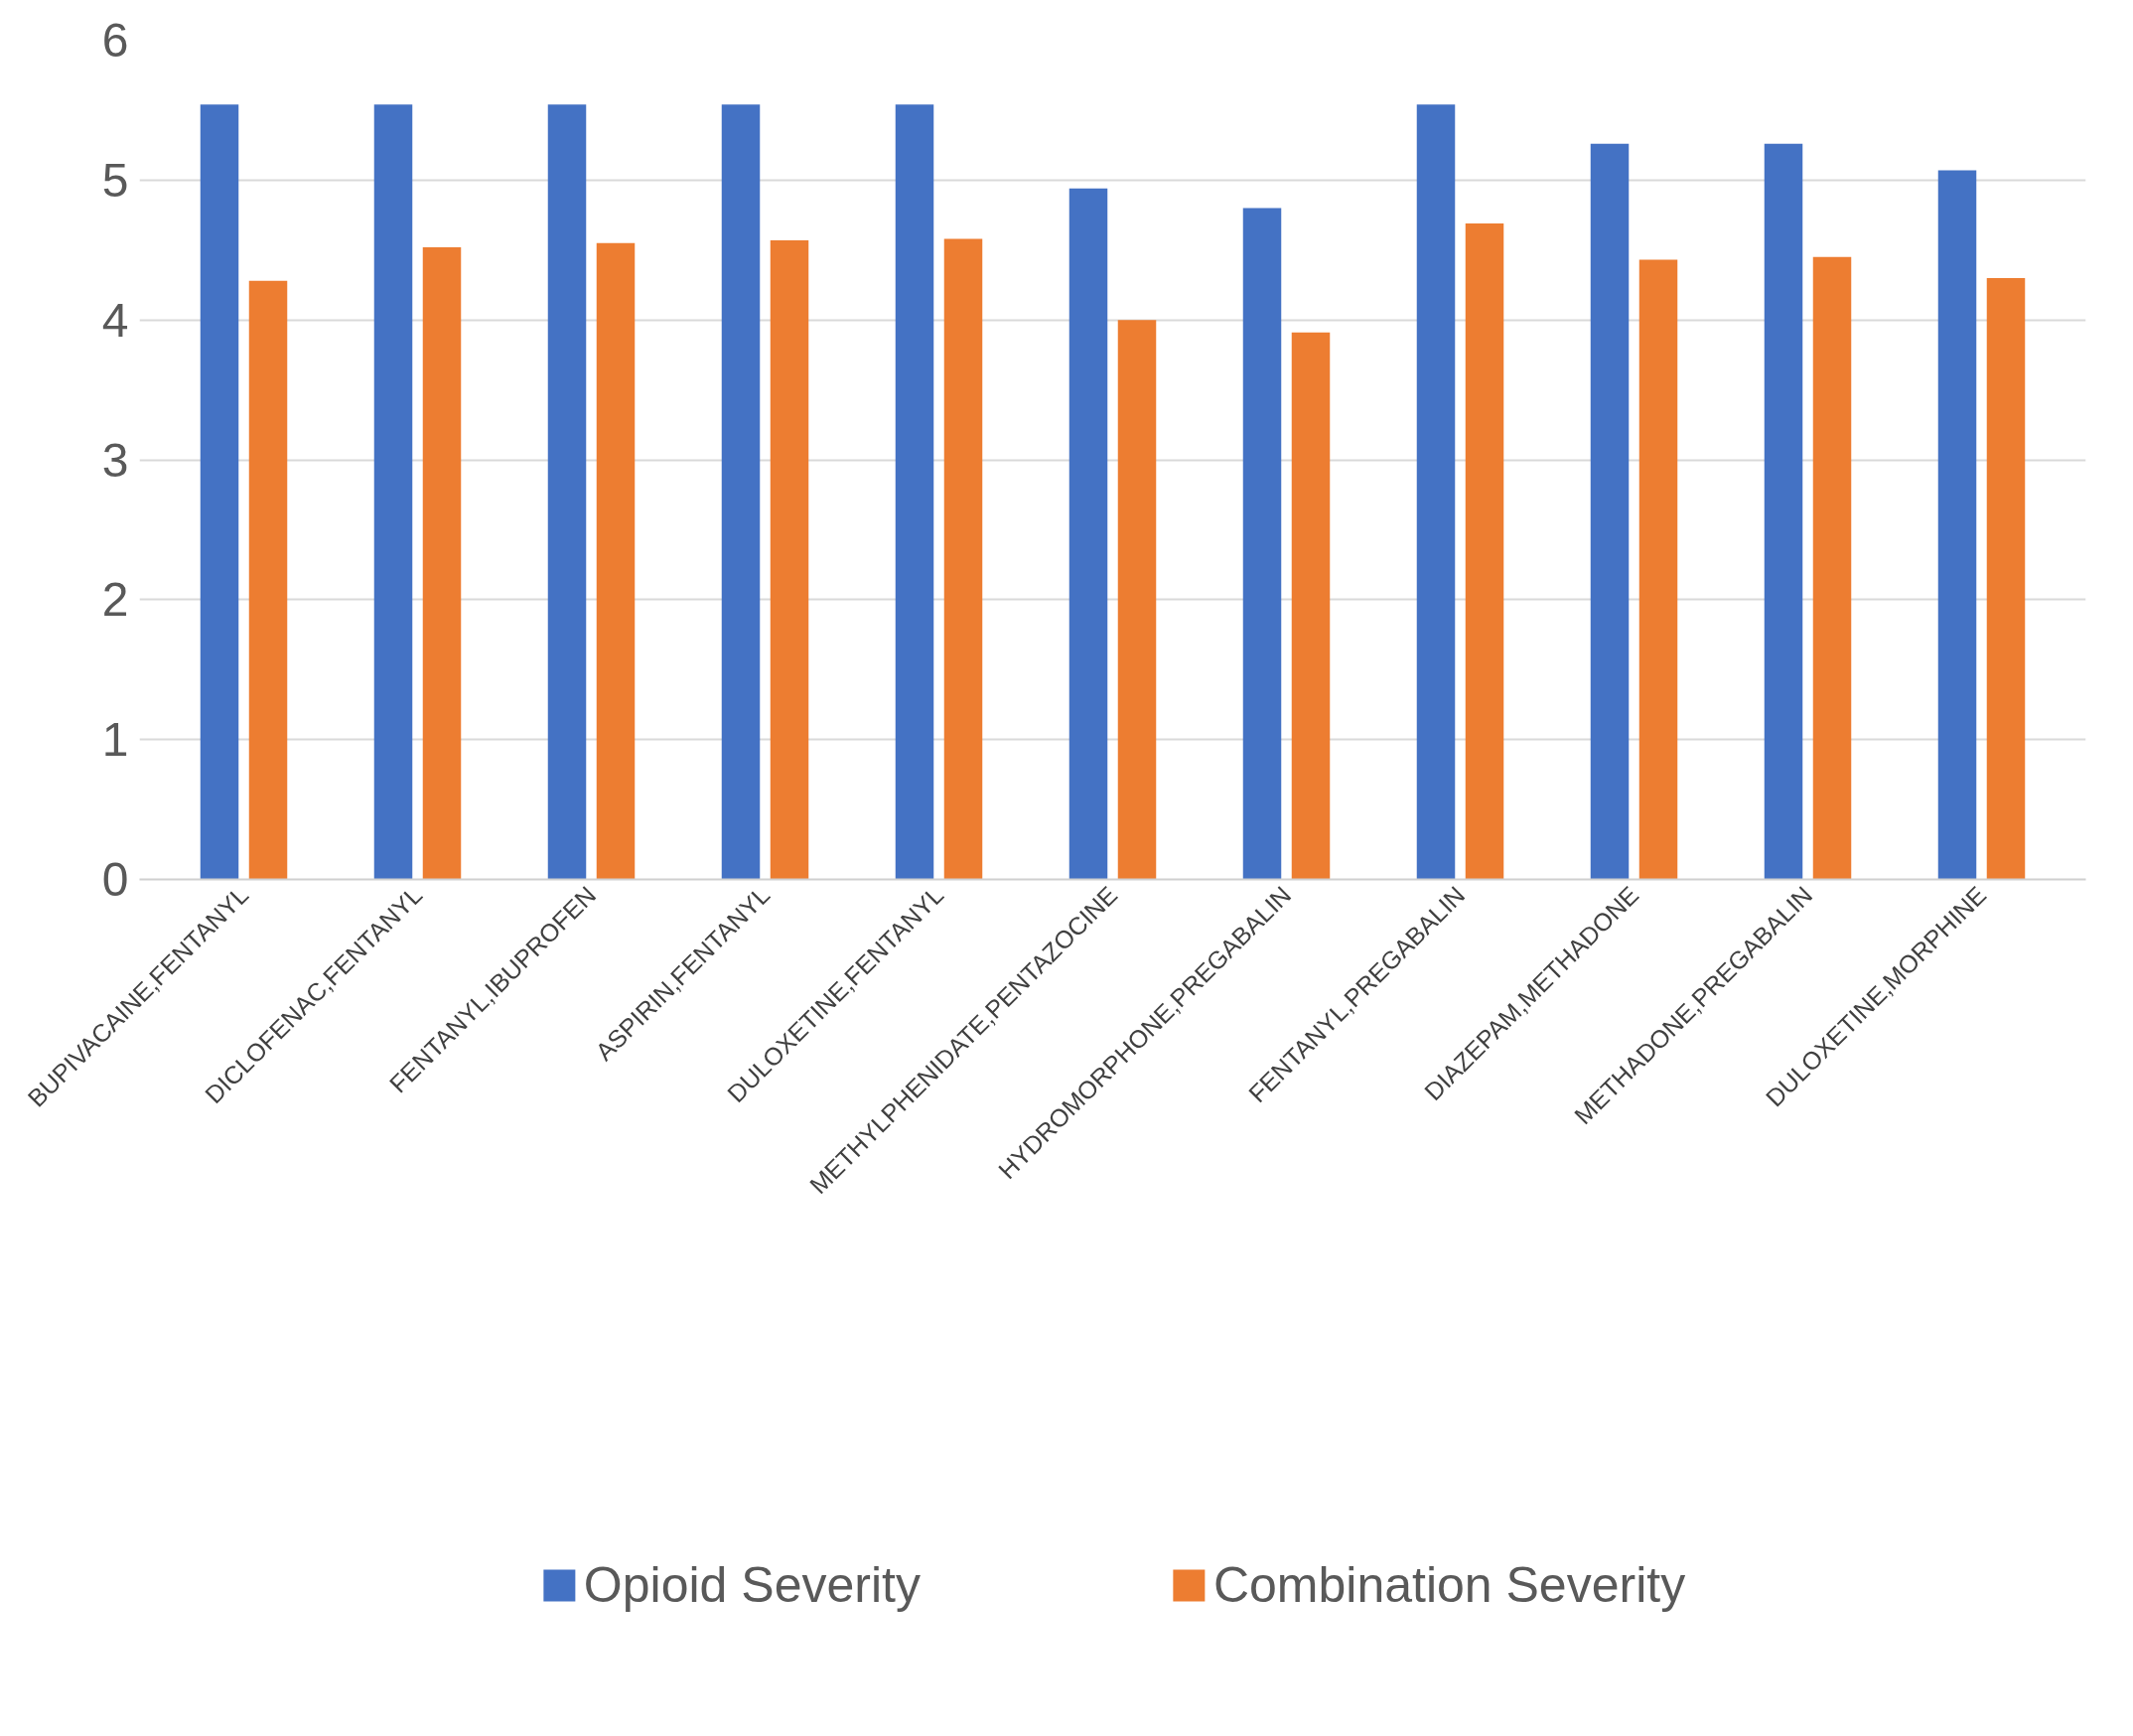 The width and height of the screenshot is (2133, 1736). I want to click on y-tick-label: 6, so click(115, 40).